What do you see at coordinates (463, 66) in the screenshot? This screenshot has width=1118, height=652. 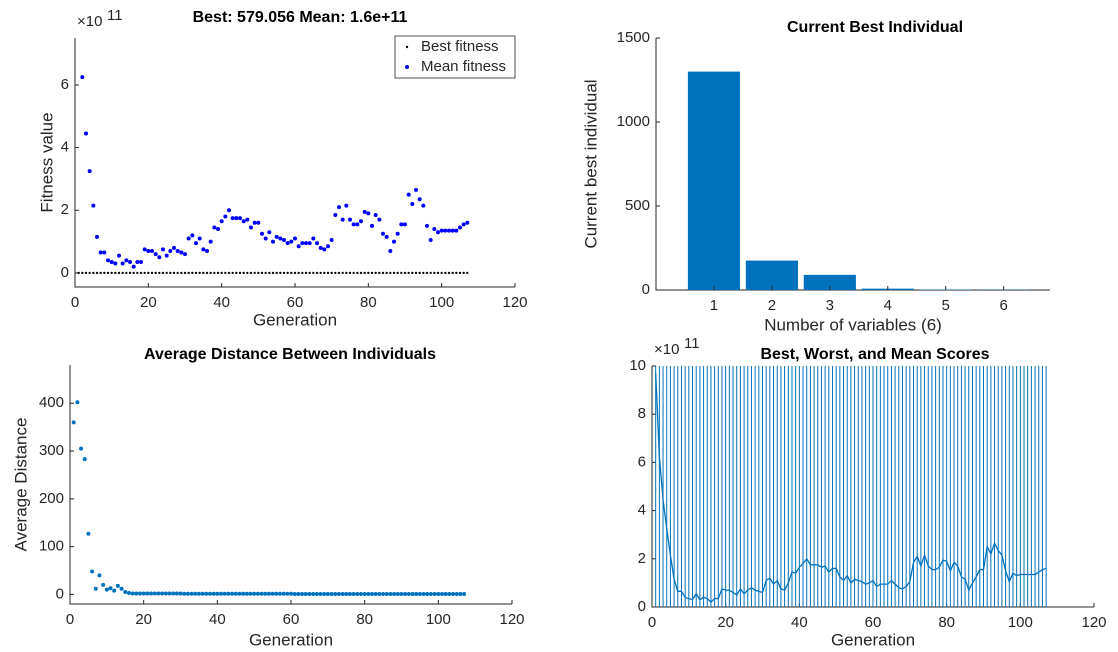 I see `legend-label: Mean fitness` at bounding box center [463, 66].